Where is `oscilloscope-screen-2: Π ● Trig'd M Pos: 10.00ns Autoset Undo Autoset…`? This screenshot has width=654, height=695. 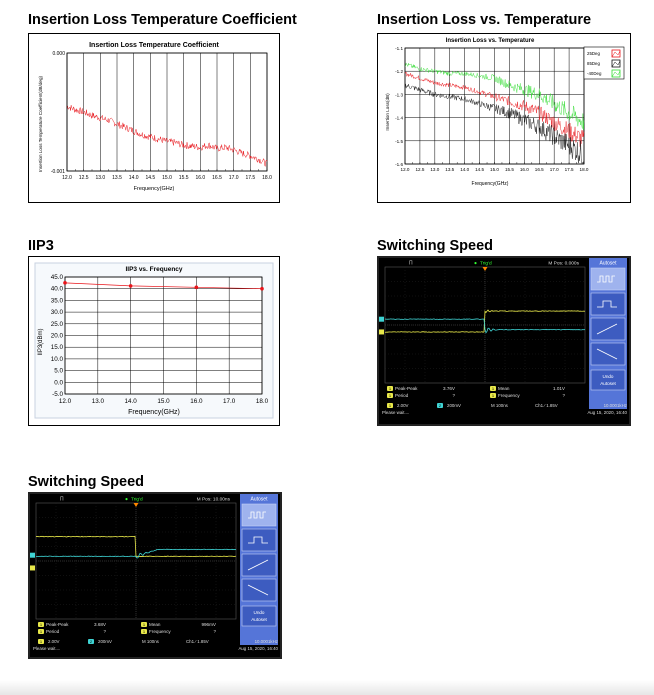 oscilloscope-screen-2: Π ● Trig'd M Pos: 10.00ns Autoset Undo Autoset… is located at coordinates (155, 575).